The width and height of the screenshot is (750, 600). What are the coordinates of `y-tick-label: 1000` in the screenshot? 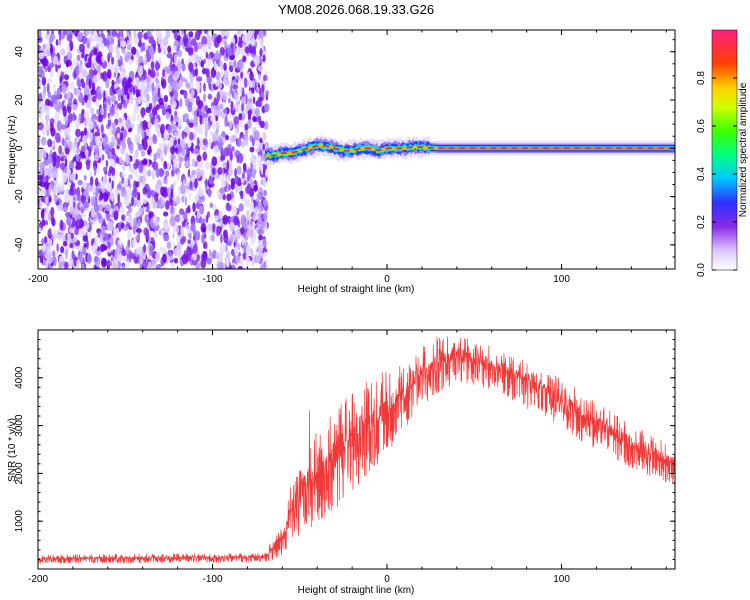 It's located at (19, 521).